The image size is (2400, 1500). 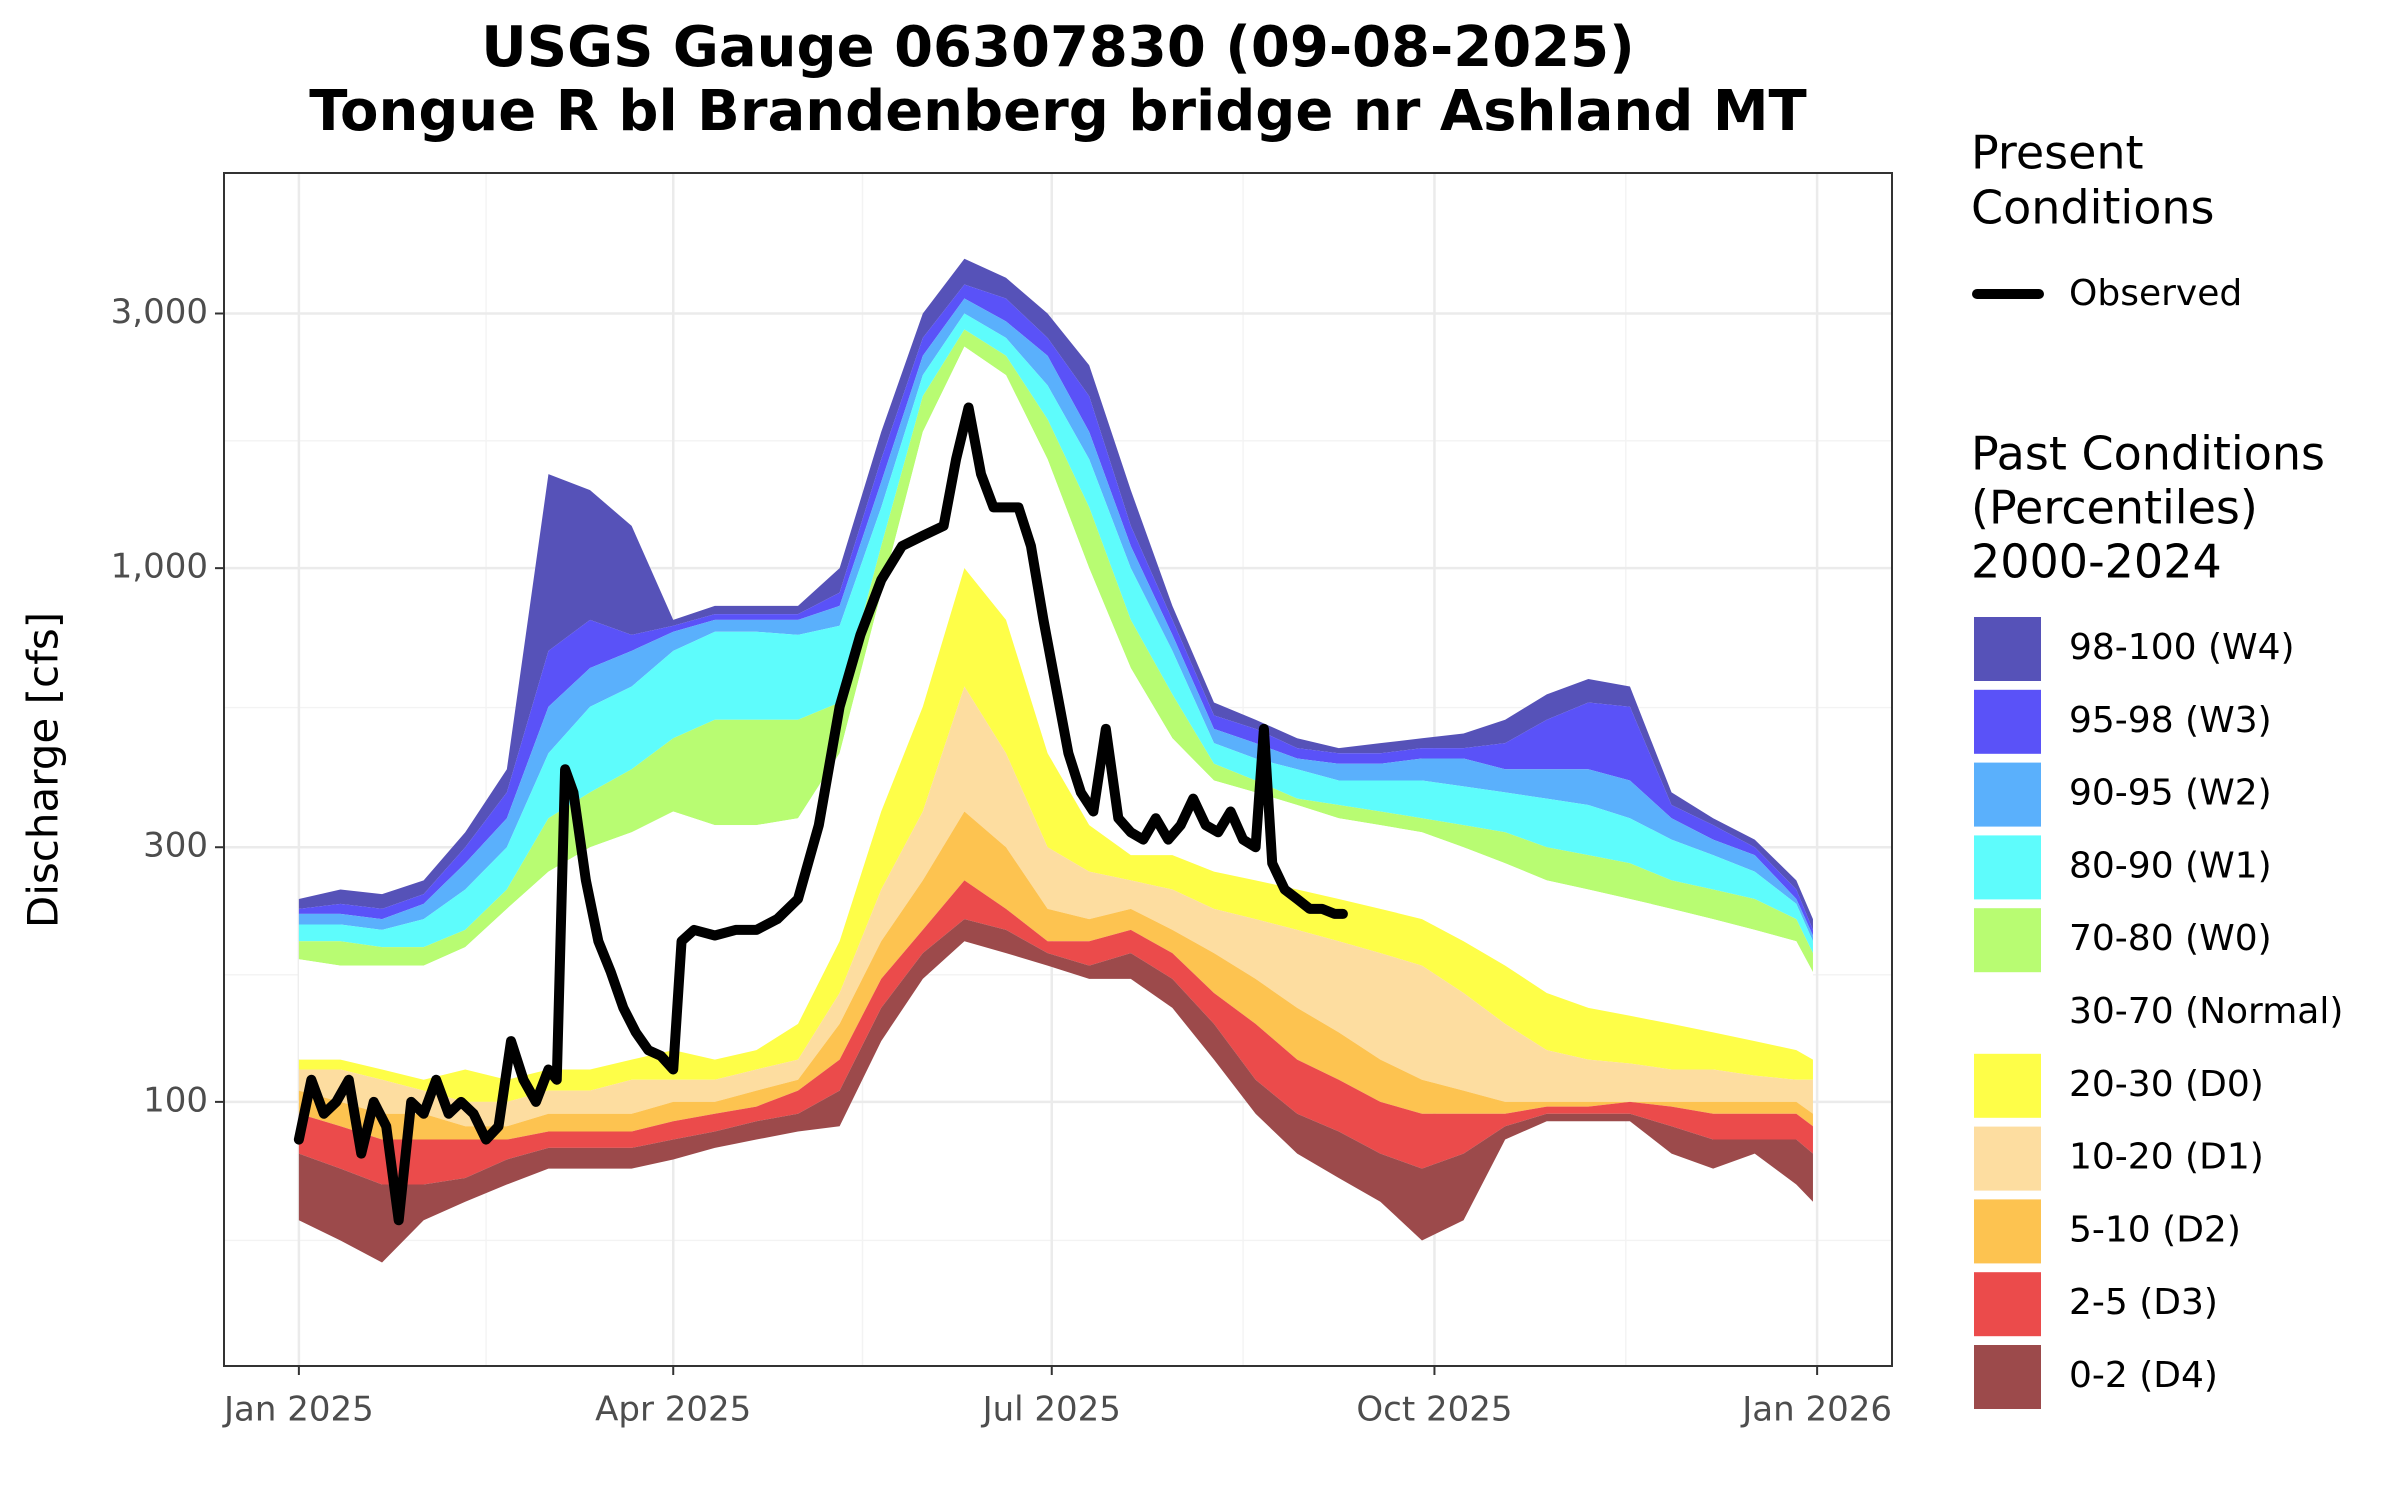 I want to click on legend-label: Observed, so click(x=2155, y=293).